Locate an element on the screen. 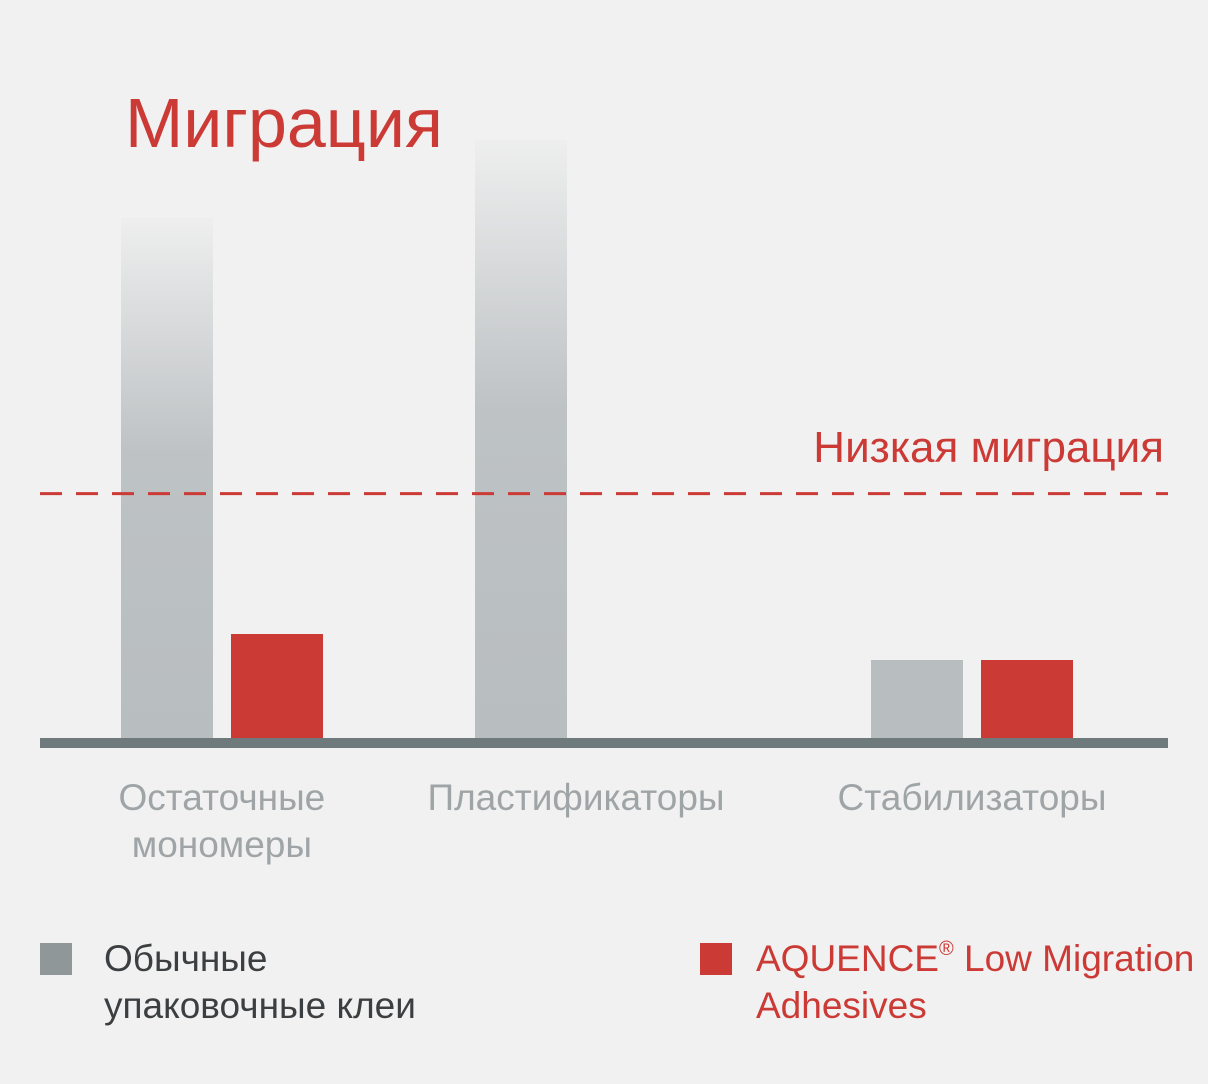  legend-swatch-red is located at coordinates (716, 959).